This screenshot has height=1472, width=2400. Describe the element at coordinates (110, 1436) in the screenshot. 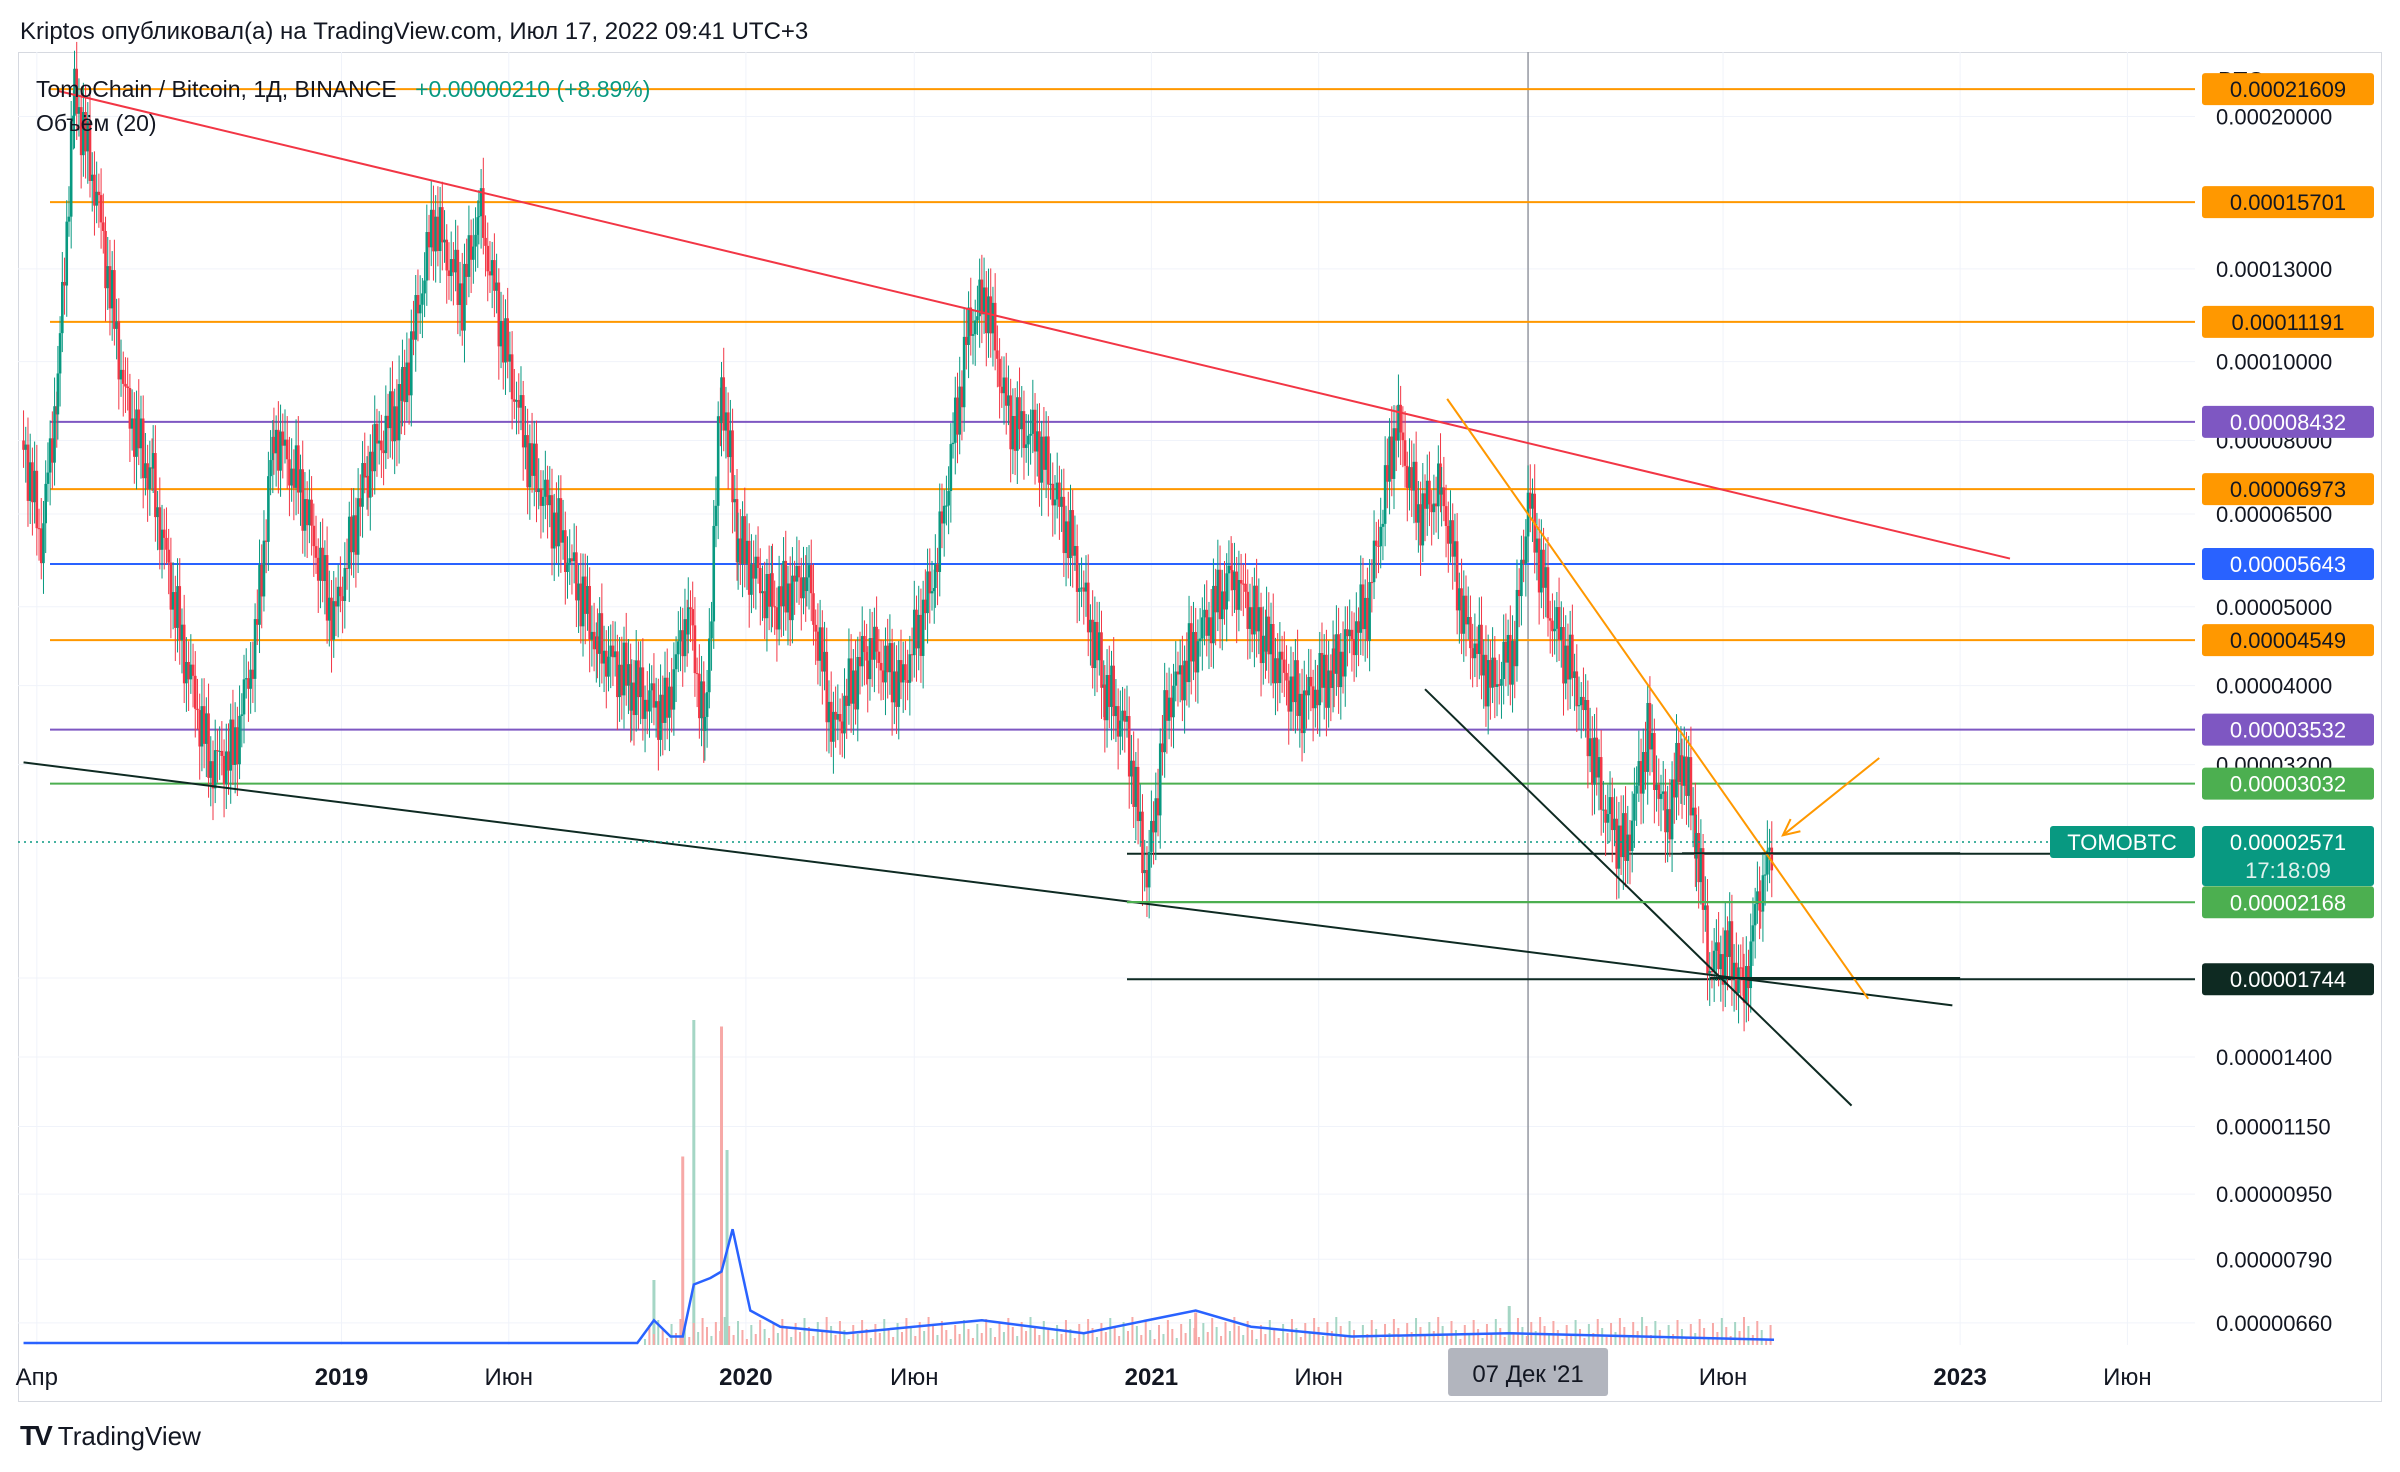

I see `footer-brand: TV TradingView` at that location.